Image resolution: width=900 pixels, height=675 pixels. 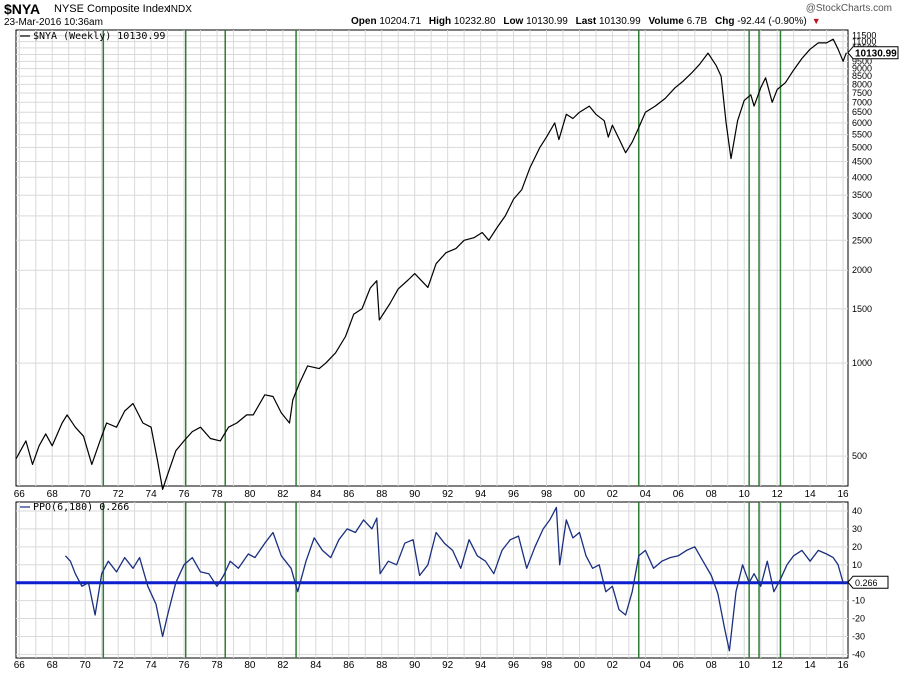 What do you see at coordinates (772, 21) in the screenshot?
I see `chg-value: -92.44 (-0.90%)` at bounding box center [772, 21].